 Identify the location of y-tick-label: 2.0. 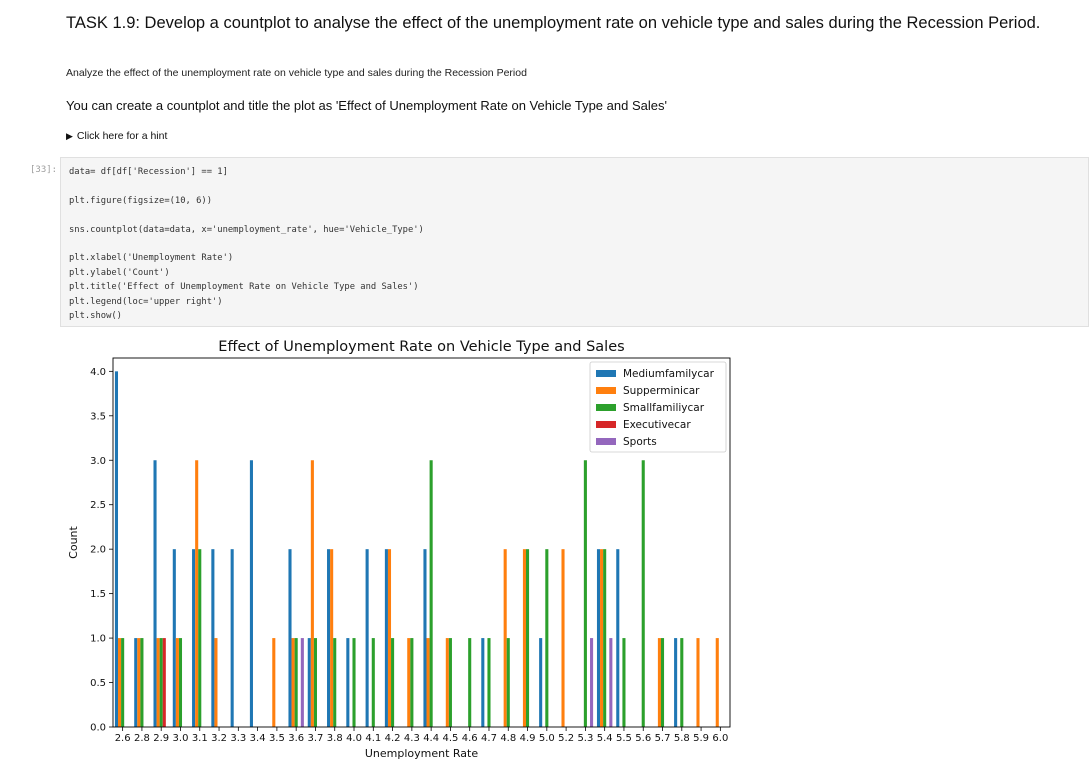
(98, 550).